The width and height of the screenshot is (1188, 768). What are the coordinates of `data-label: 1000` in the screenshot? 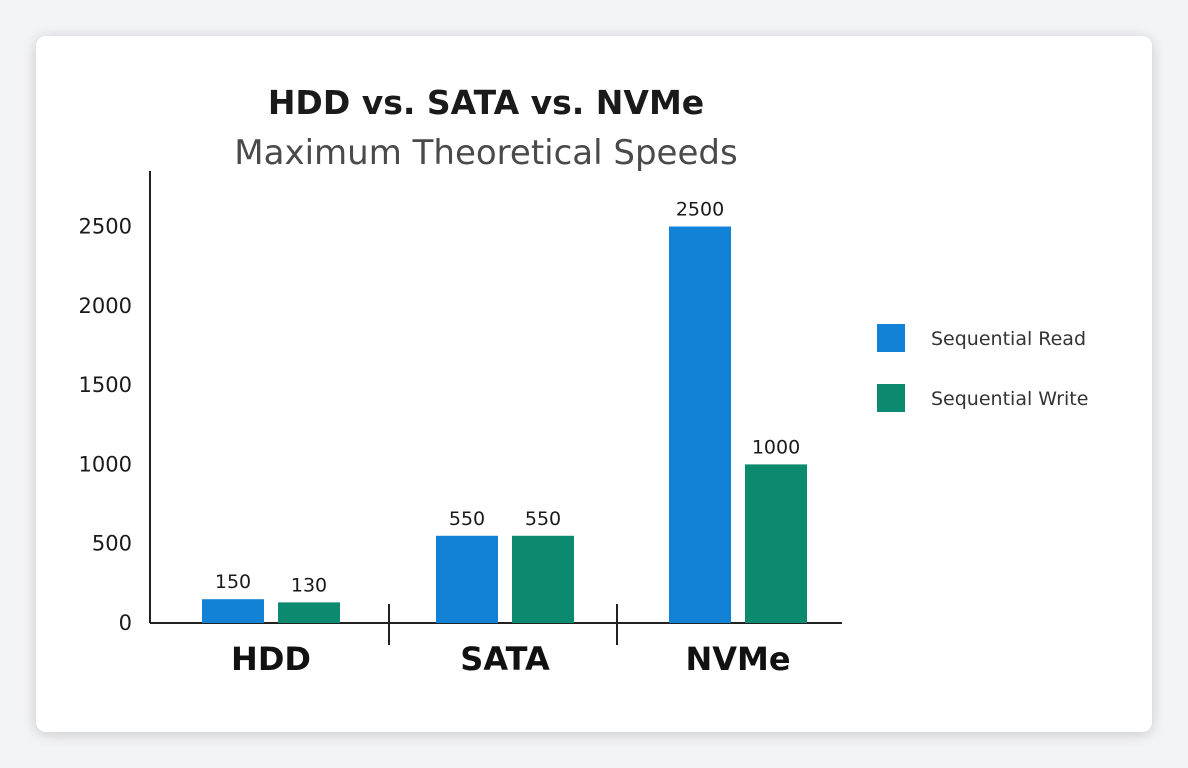 It's located at (776, 447).